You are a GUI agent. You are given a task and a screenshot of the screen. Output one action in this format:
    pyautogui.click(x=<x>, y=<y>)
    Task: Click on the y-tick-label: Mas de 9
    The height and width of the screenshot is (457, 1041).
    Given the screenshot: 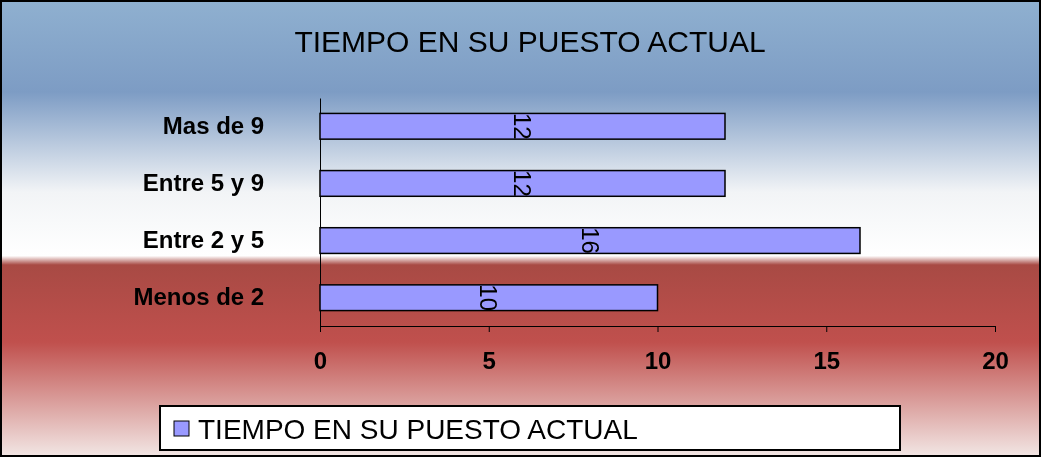 What is the action you would take?
    pyautogui.click(x=213, y=125)
    